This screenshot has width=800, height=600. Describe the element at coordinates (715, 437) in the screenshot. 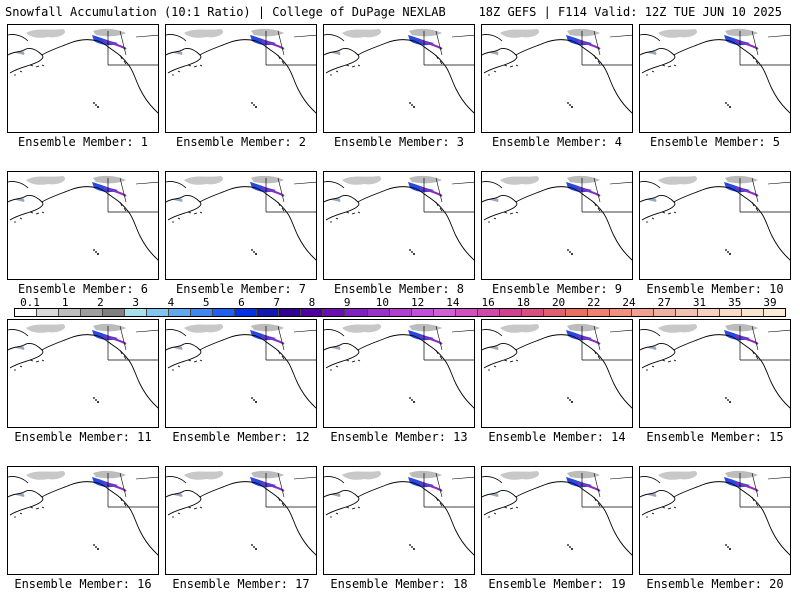

I see `member-label: Ensemble Member: 15` at that location.